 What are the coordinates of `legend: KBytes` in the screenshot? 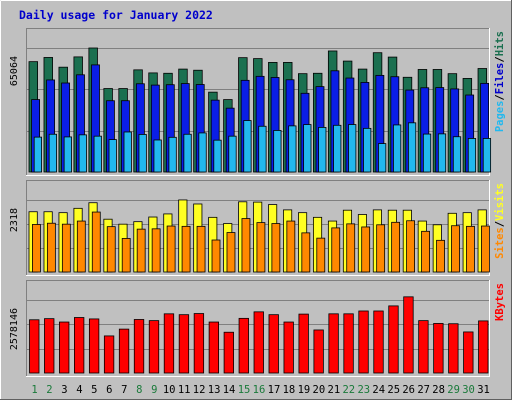 It's located at (500, 302).